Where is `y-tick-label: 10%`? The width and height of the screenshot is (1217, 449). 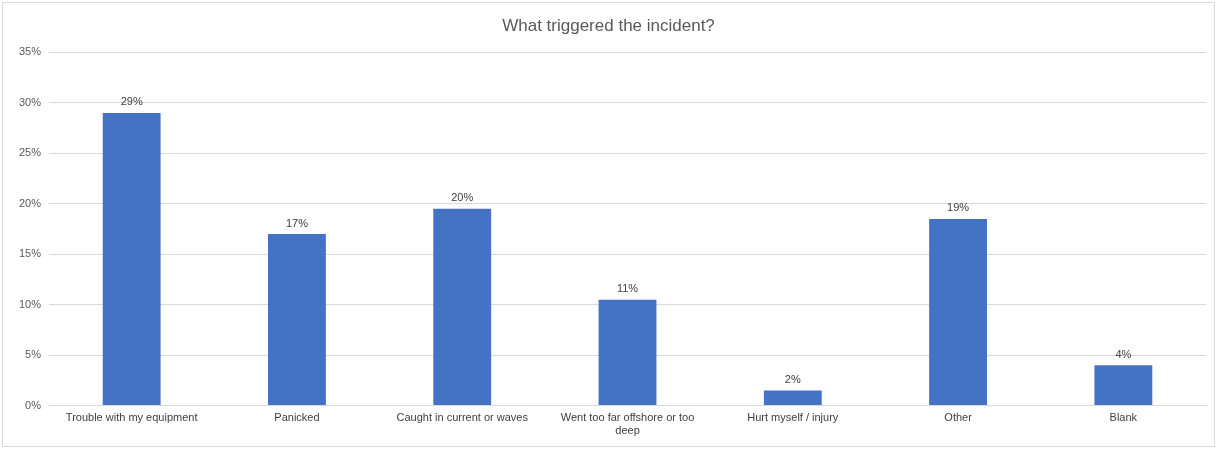
y-tick-label: 10% is located at coordinates (30, 303).